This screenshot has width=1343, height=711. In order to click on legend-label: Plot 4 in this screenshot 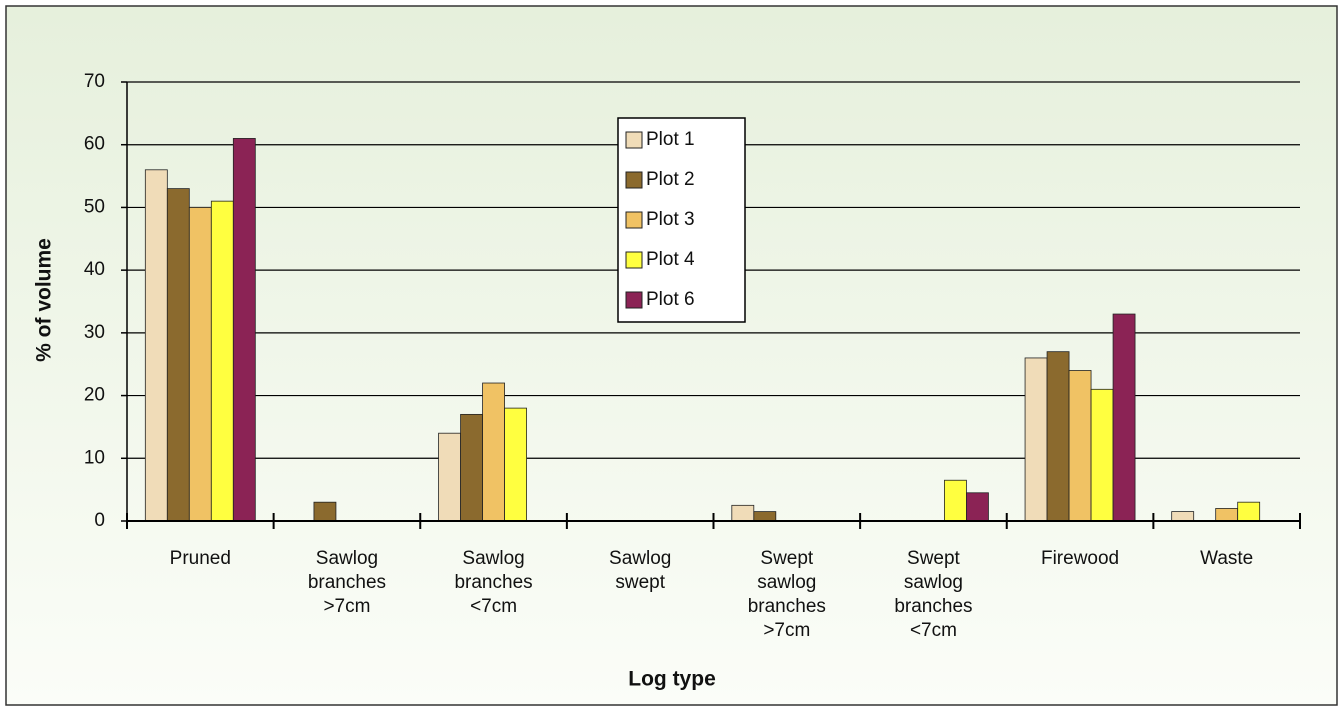, I will do `click(670, 259)`.